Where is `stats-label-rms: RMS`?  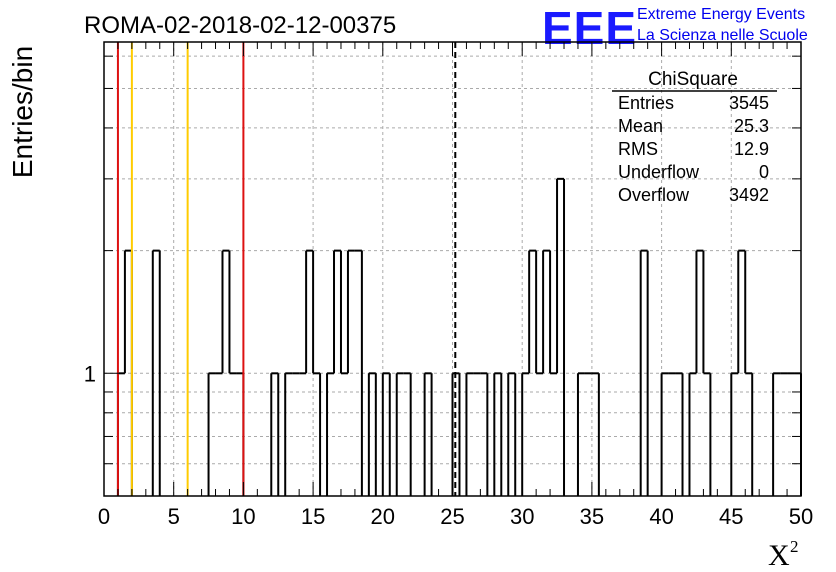 stats-label-rms: RMS is located at coordinates (638, 149).